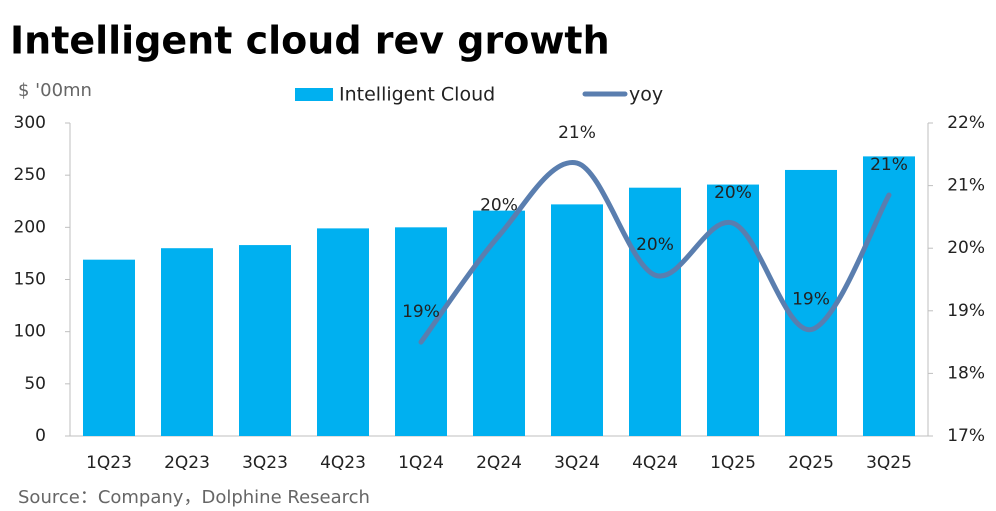 This screenshot has width=996, height=511. Describe the element at coordinates (966, 311) in the screenshot. I see `y2-tick-label: 19%` at that location.